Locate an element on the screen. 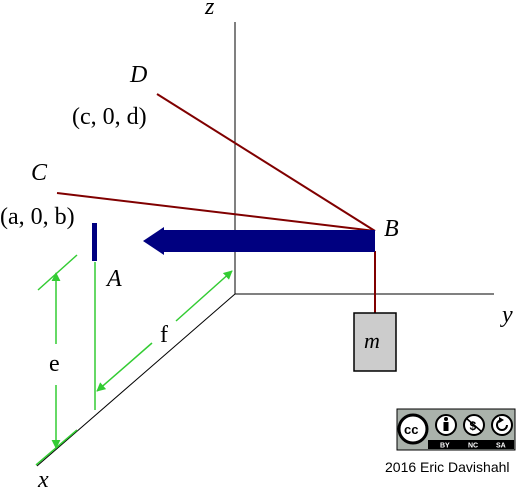 This screenshot has height=490, width=522. license-nc: NC is located at coordinates (473, 446).